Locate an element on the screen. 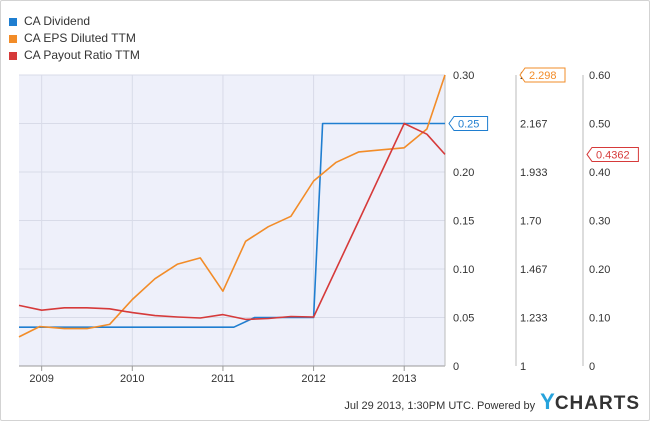 This screenshot has height=421, width=650. axis-tick-label-right2: 0.30 is located at coordinates (599, 222).